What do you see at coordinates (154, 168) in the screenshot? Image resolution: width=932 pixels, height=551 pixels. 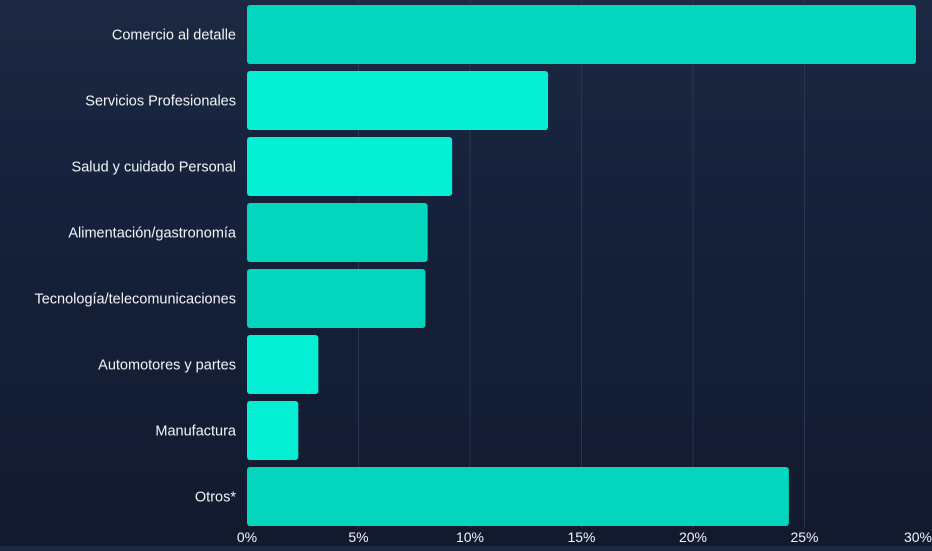 I see `category-label-3: Salud y cuidado Personal` at bounding box center [154, 168].